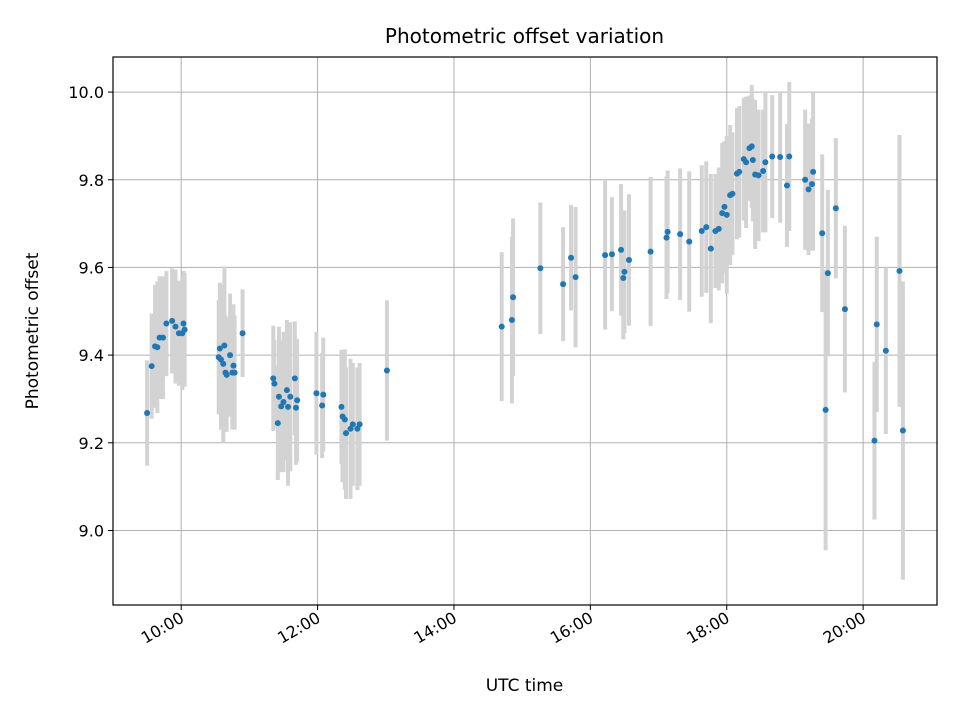 The image size is (960, 720). Describe the element at coordinates (298, 628) in the screenshot. I see `x-tick-label: 12:00` at that location.